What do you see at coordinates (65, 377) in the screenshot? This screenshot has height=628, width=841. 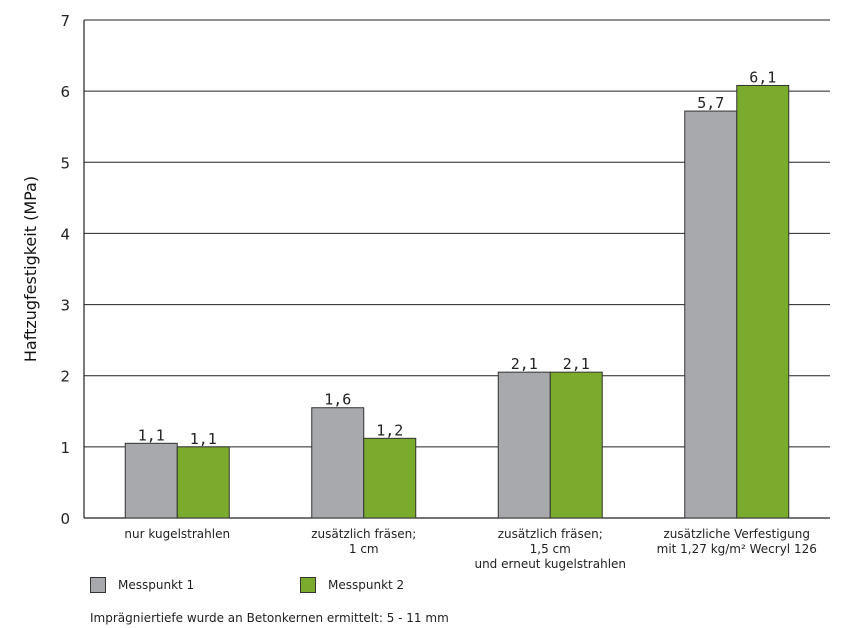 I see `y-tick-label-2: 2` at bounding box center [65, 377].